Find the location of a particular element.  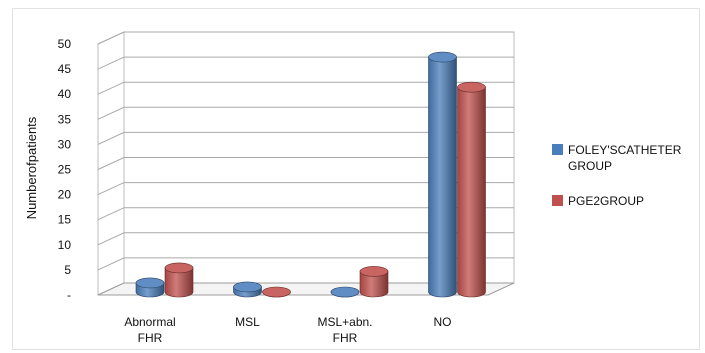

x-category-label: MSL+abn. is located at coordinates (344, 322).